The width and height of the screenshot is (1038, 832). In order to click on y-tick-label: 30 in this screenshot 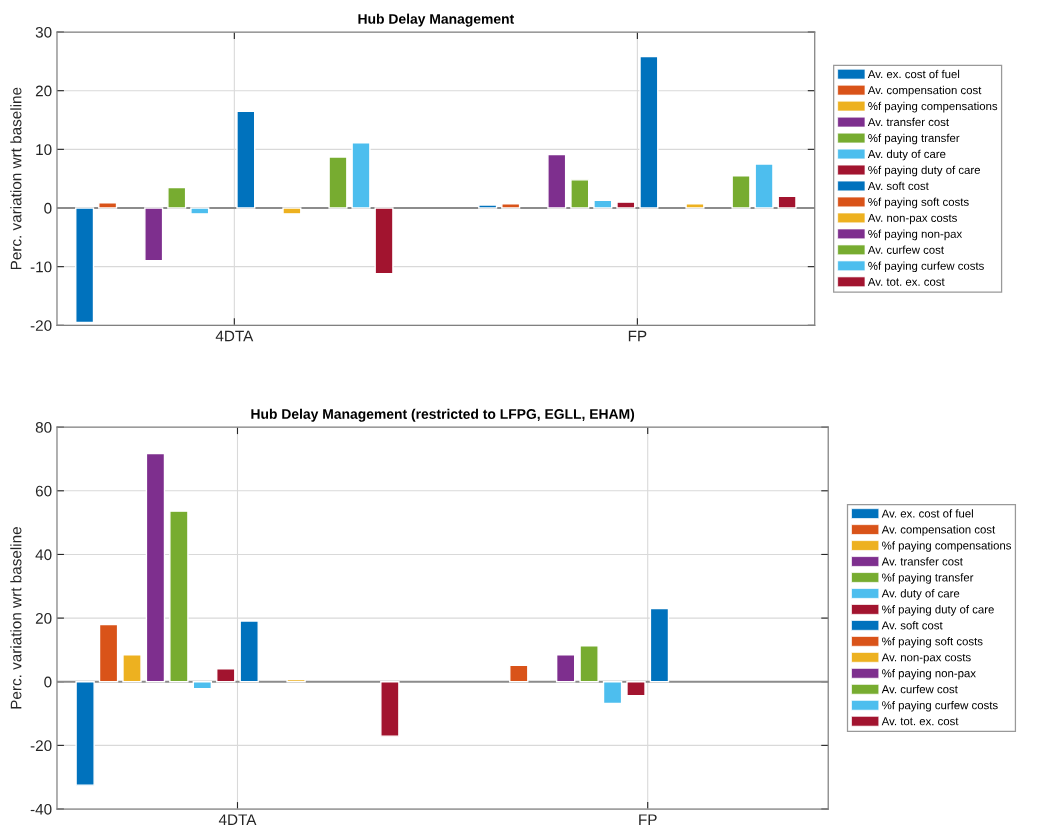, I will do `click(43, 32)`.